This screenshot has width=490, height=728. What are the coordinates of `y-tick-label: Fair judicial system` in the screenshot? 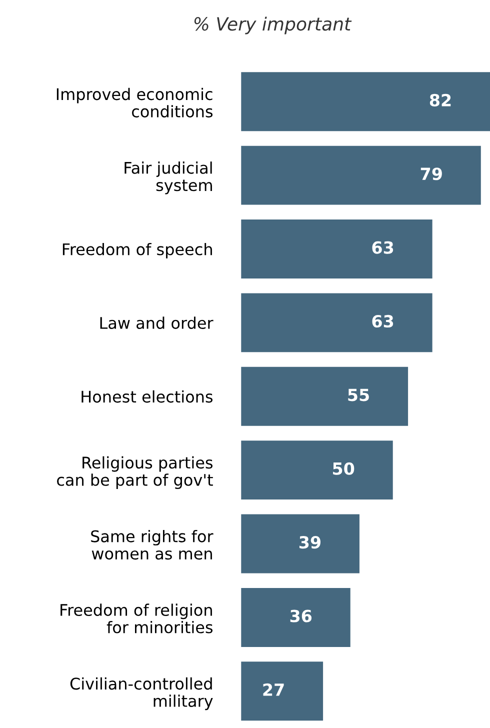 It's located at (168, 178).